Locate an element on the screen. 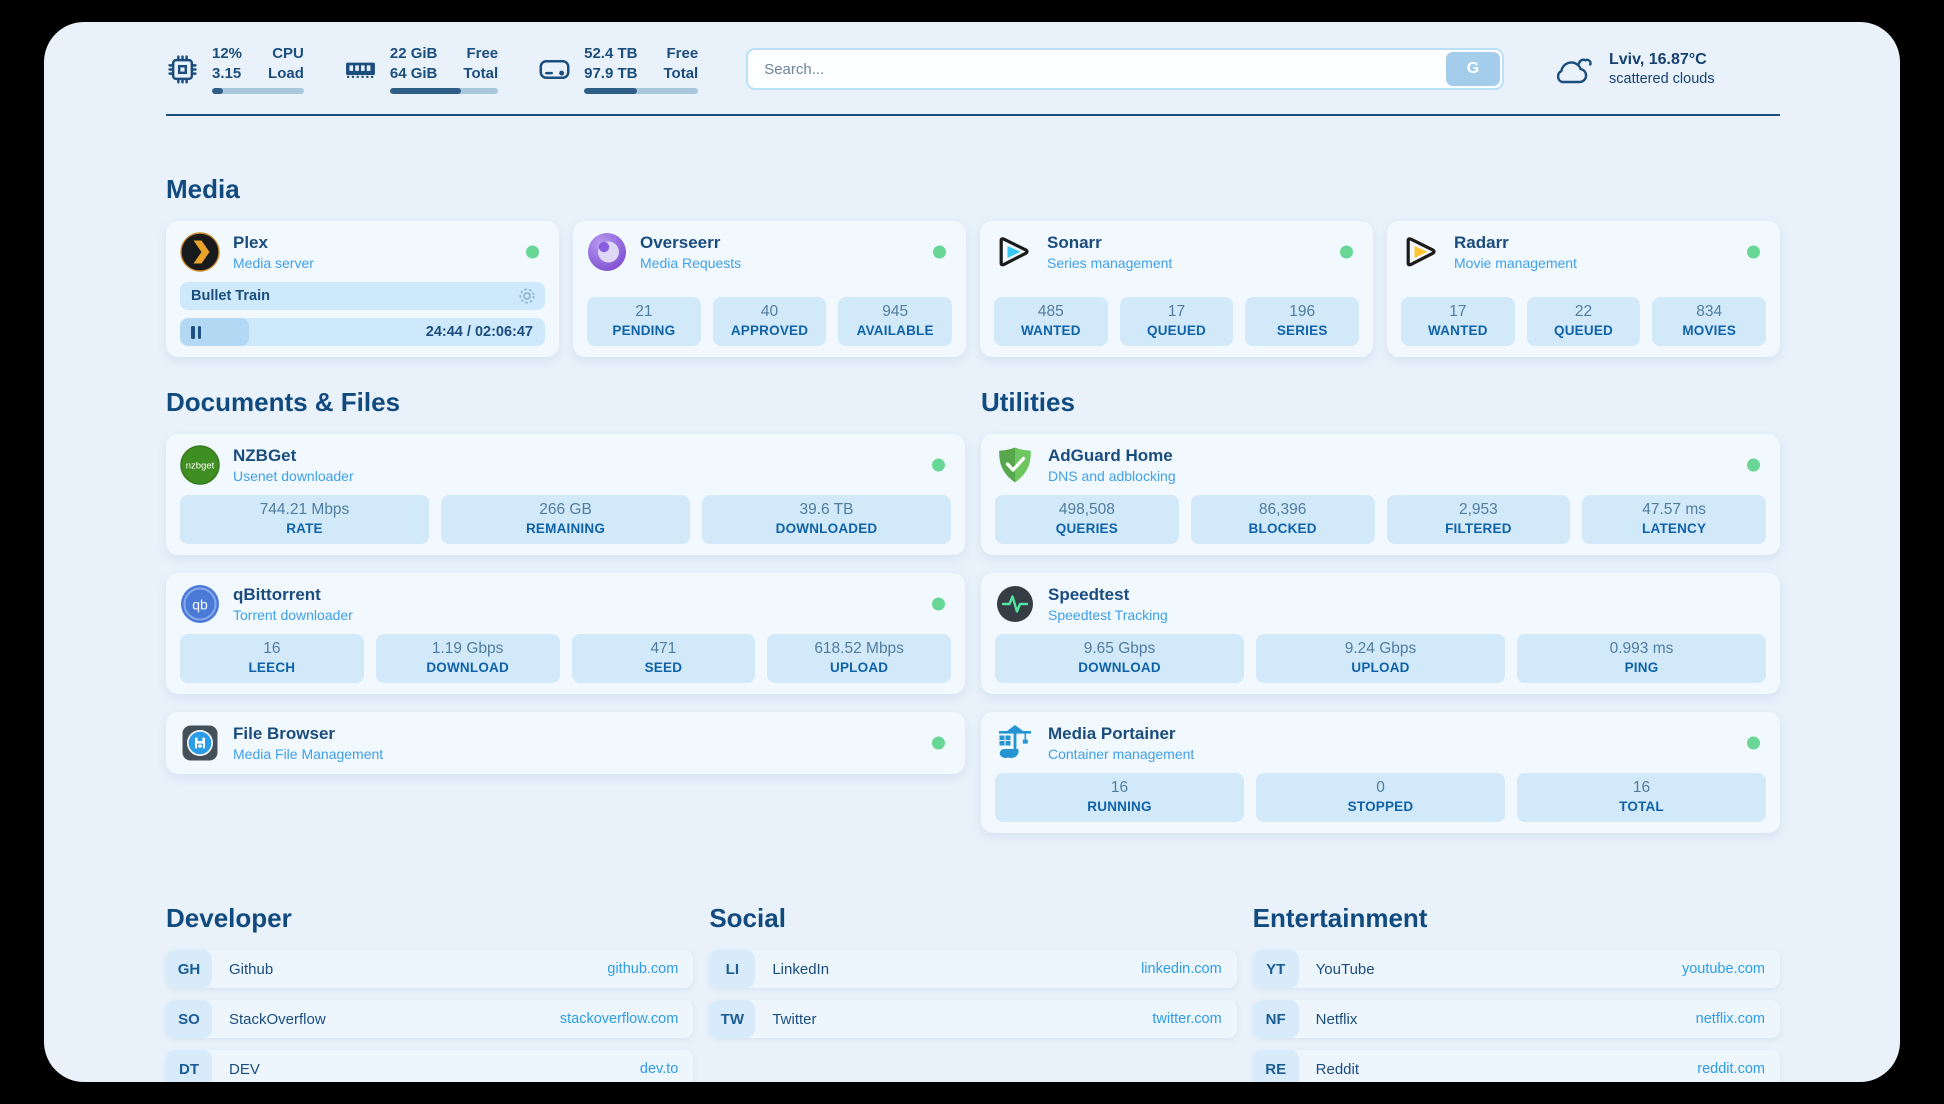 Image resolution: width=1944 pixels, height=1104 pixels. stat-box: 471 SEED is located at coordinates (663, 658).